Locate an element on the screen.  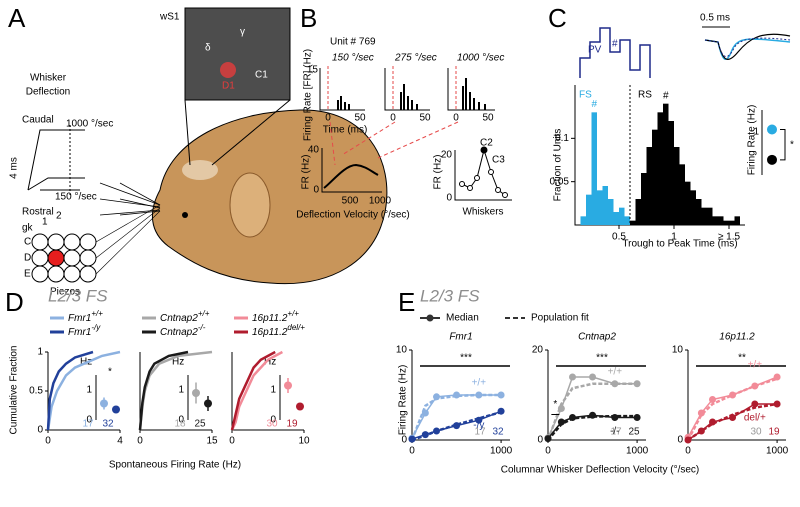
waveform is located at coordinates (747, 47).